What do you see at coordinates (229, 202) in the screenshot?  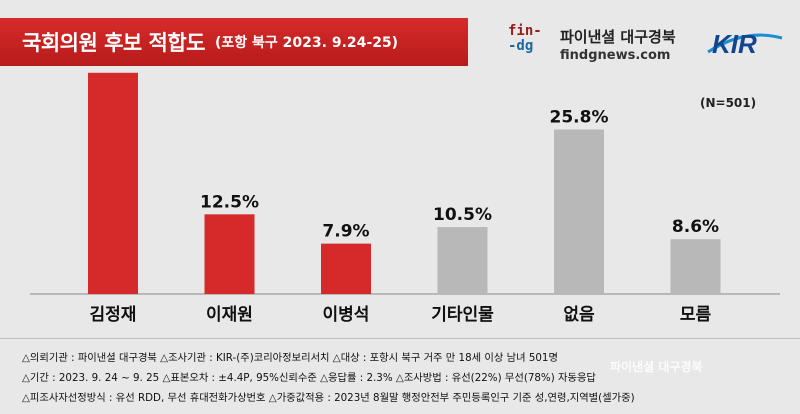 I see `data-label-1: 12.5%` at bounding box center [229, 202].